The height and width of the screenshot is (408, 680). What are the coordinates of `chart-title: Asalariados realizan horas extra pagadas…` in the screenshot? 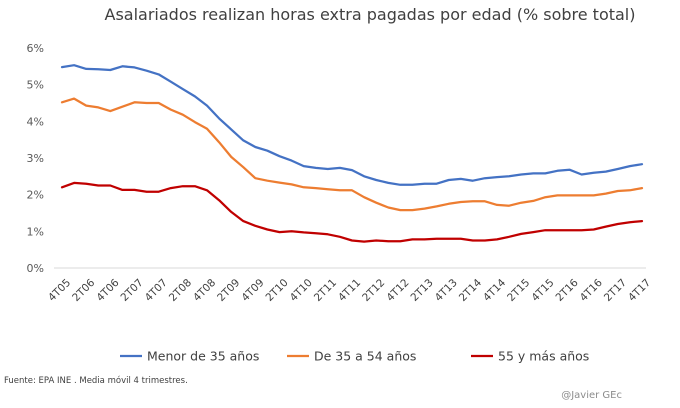 It's located at (370, 14).